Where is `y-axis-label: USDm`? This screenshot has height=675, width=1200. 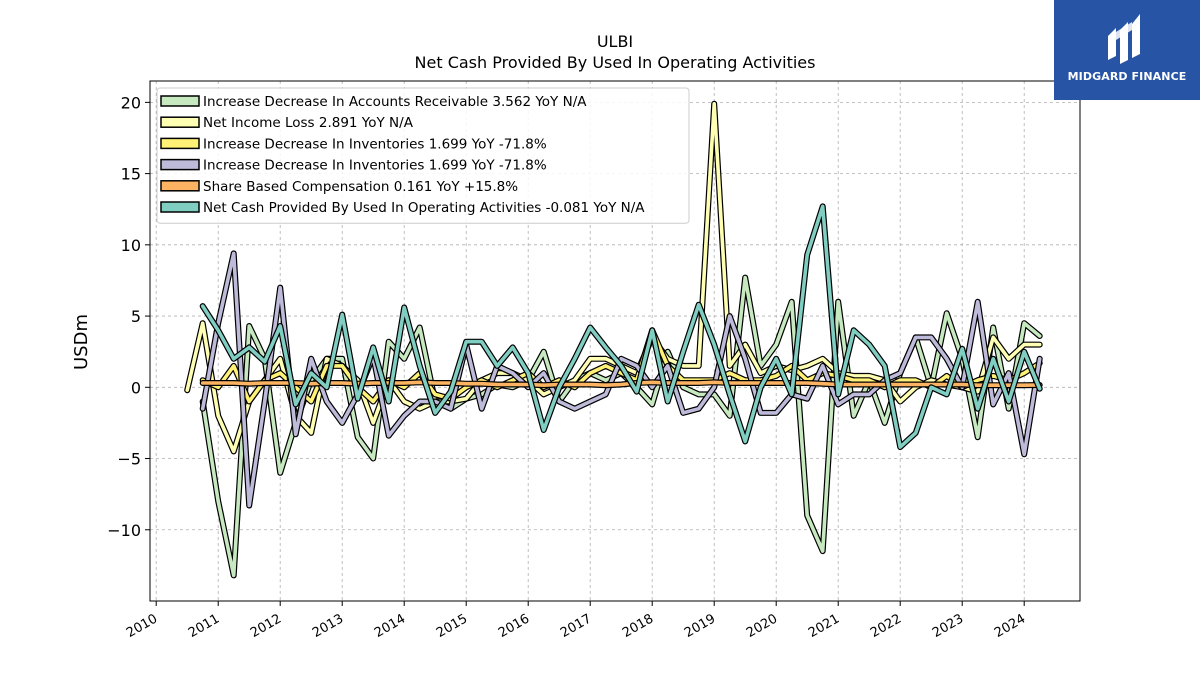
y-axis-label: USDm is located at coordinates (81, 342).